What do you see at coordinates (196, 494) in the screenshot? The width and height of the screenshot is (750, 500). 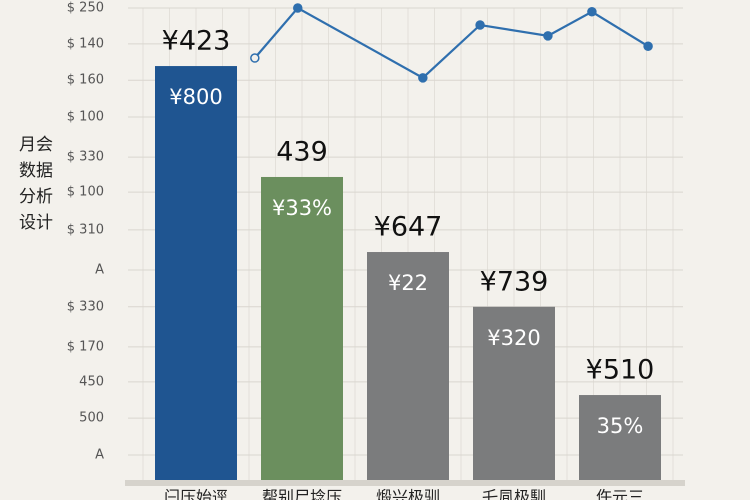 I see `x-tick-label: 闩压始逕` at bounding box center [196, 494].